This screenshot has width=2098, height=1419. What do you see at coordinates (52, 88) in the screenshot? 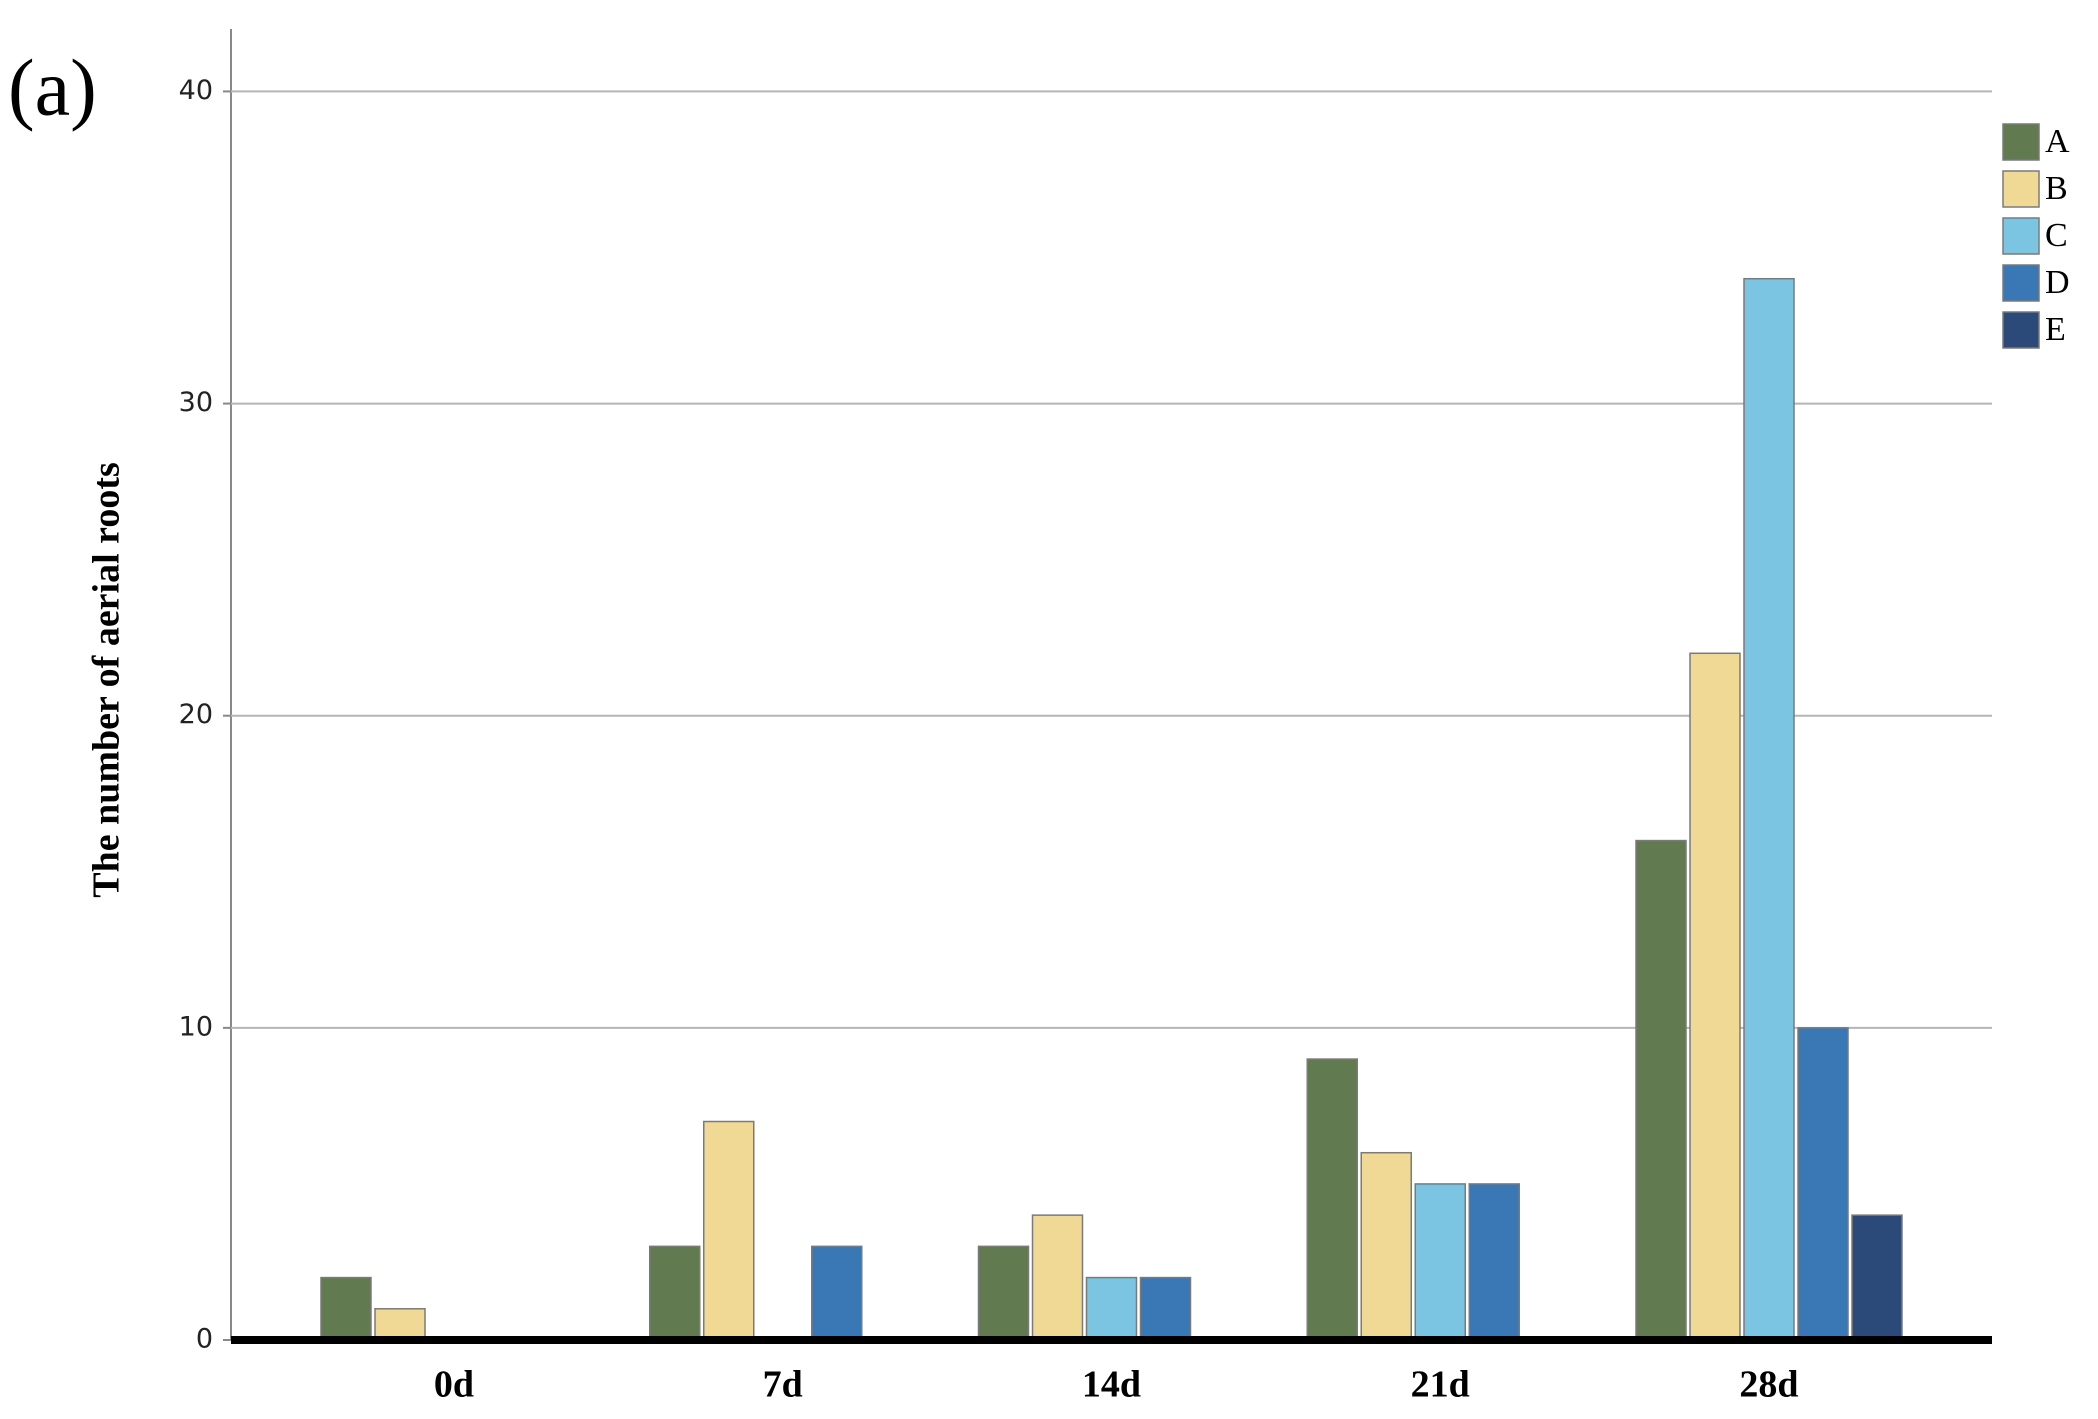
I see `panel-label: (a)` at bounding box center [52, 88].